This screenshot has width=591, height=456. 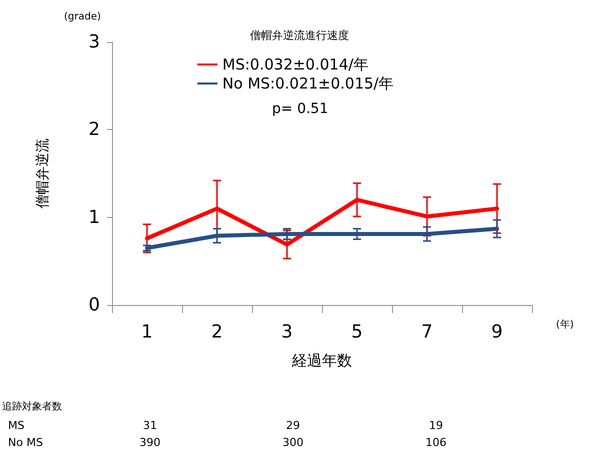 What do you see at coordinates (295, 65) in the screenshot?
I see `legend-label: MS:0.032±0.014/年` at bounding box center [295, 65].